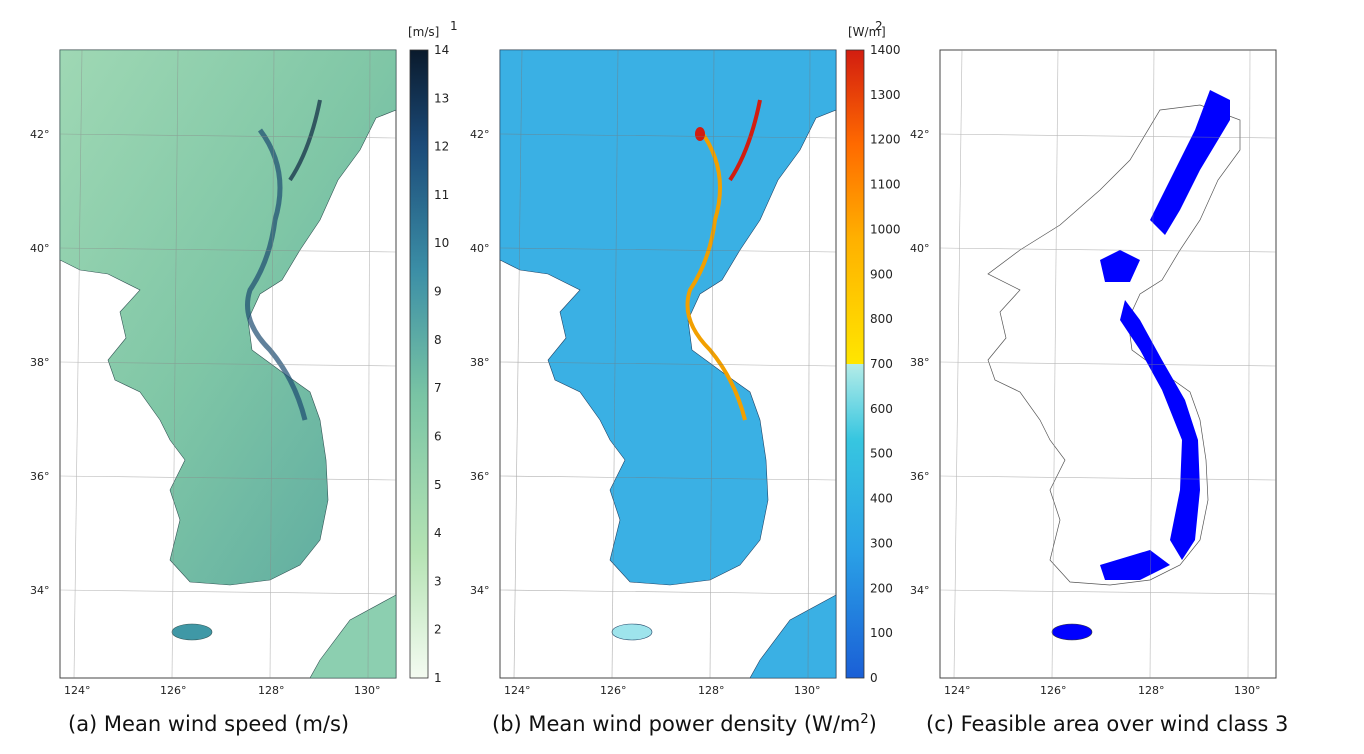  I want to click on colorbar-label: 500, so click(881, 454).